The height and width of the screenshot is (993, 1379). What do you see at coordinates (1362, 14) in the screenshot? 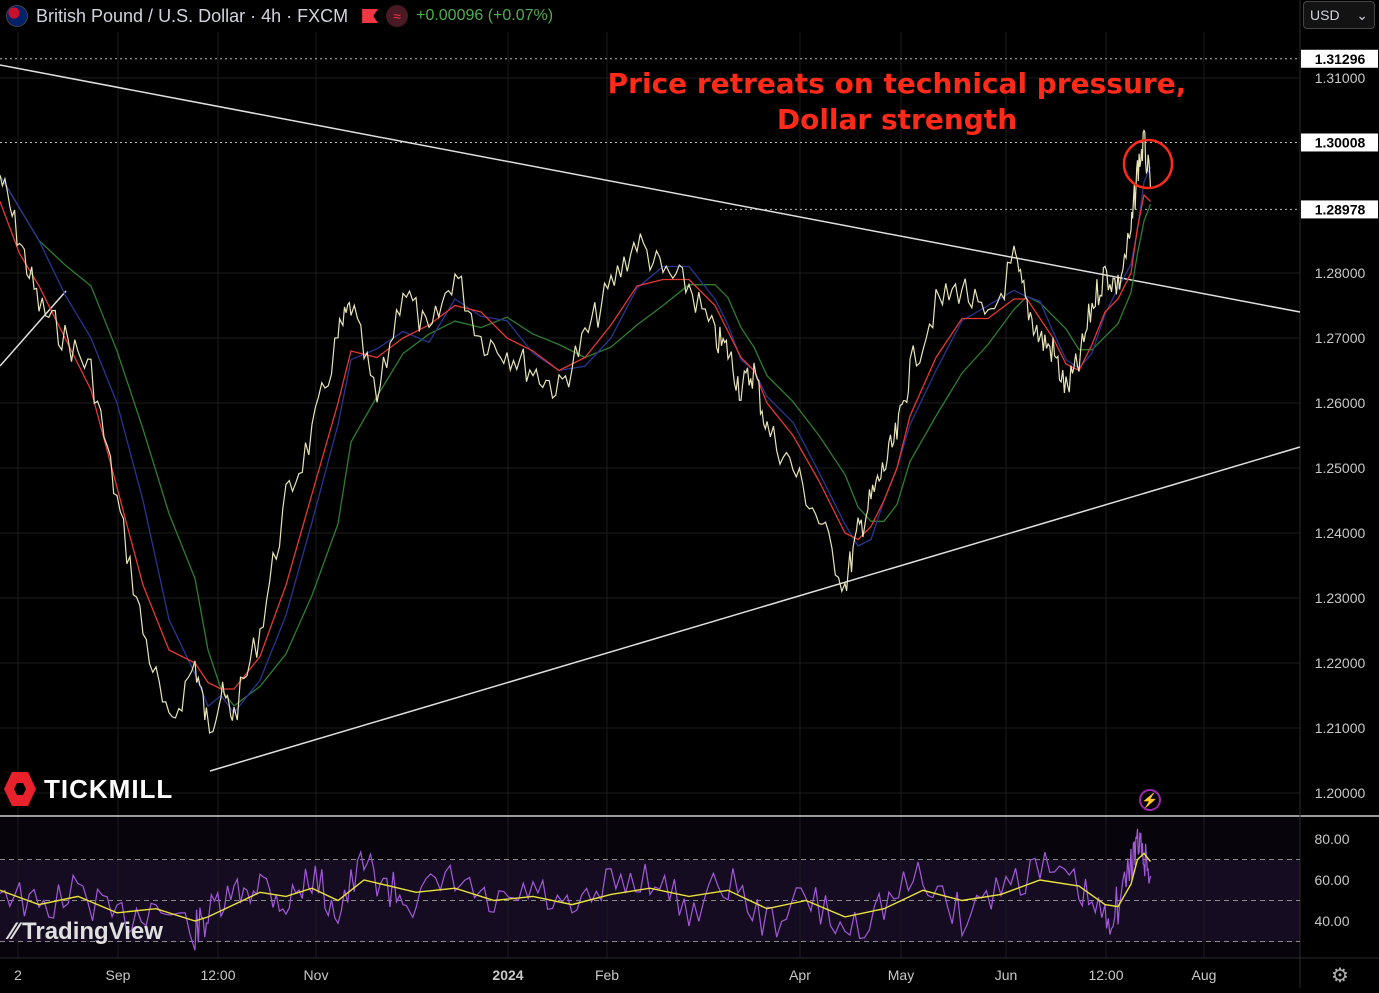
I see `chevron-down-icon: ⌄` at bounding box center [1362, 14].